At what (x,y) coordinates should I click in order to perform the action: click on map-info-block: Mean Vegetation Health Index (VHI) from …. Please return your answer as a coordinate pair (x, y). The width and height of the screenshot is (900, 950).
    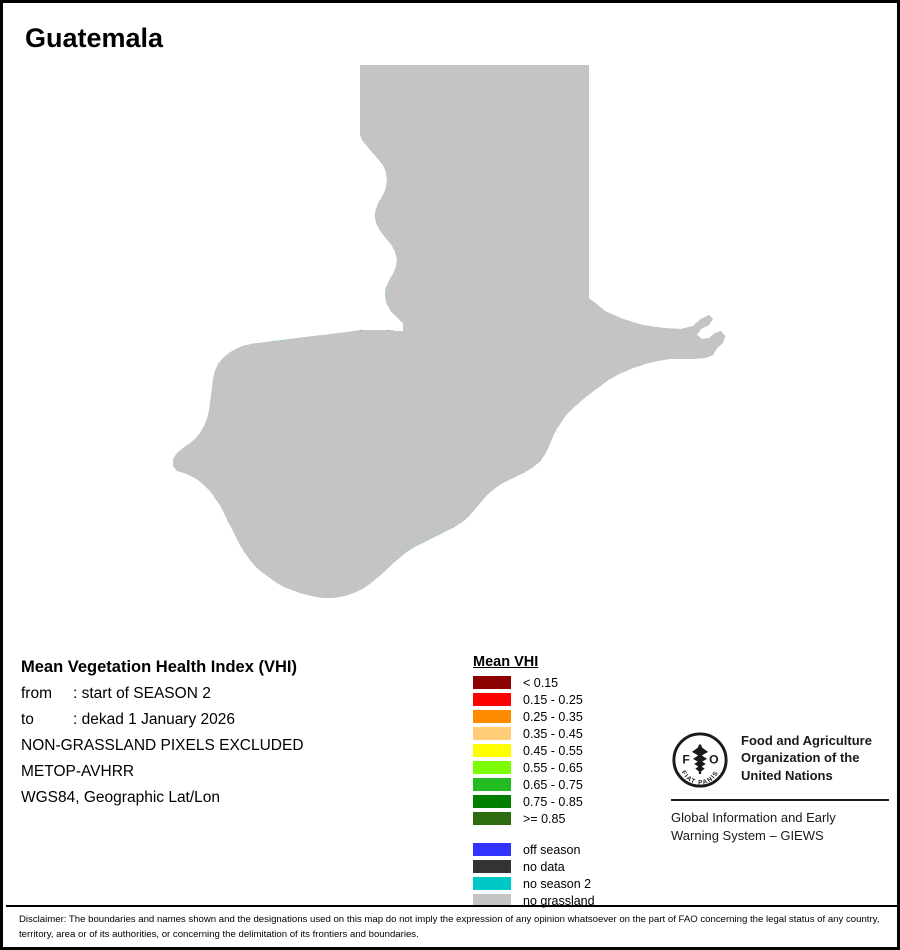
    Looking at the image, I should click on (236, 736).